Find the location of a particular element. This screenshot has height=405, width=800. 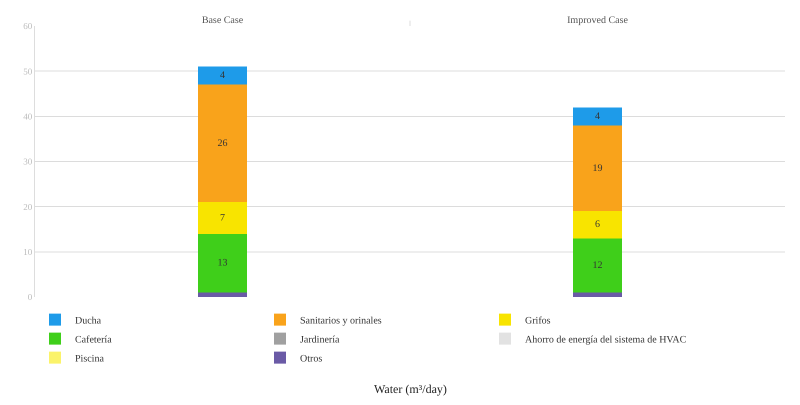

legend-label: Cafetería is located at coordinates (93, 340).